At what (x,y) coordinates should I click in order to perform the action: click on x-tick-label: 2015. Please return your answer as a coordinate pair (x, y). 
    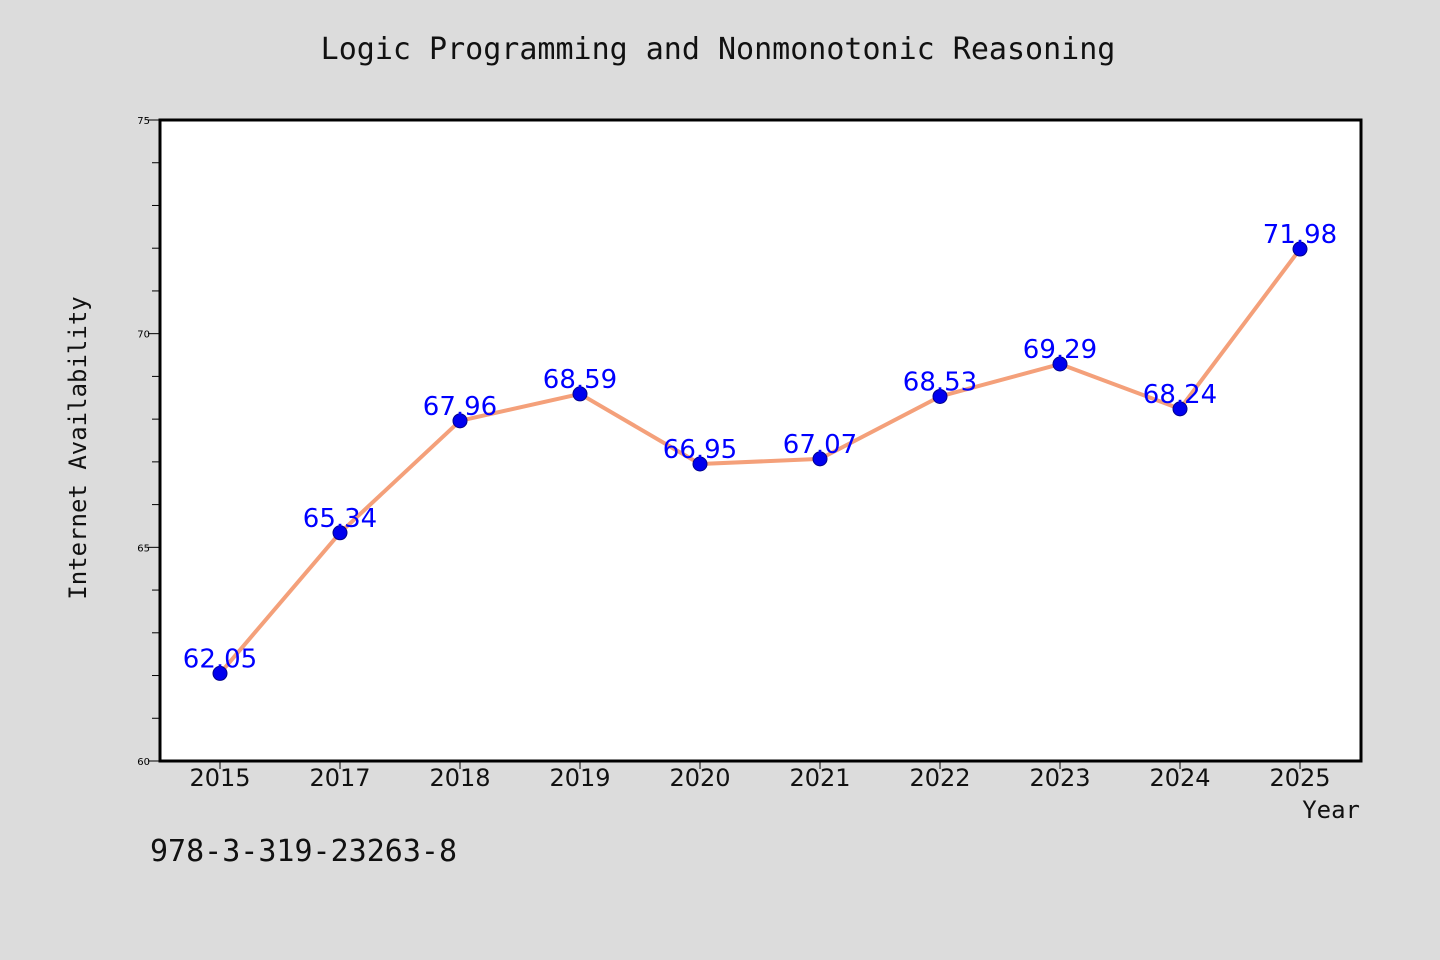
    Looking at the image, I should click on (219, 778).